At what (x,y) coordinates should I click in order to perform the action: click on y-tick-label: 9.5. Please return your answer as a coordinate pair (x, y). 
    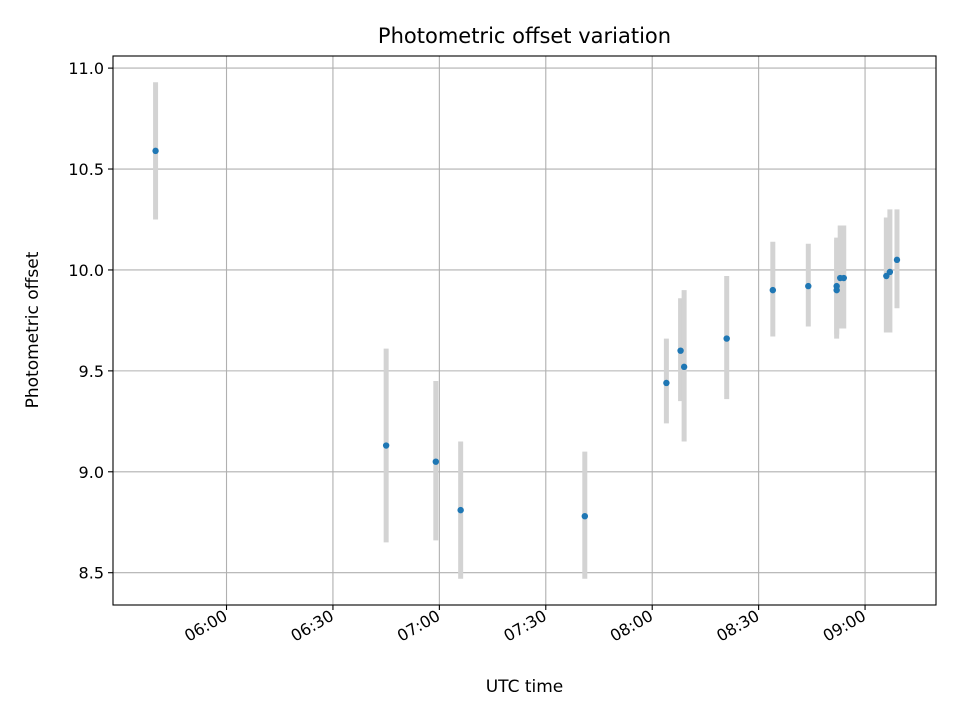
    Looking at the image, I should click on (91, 371).